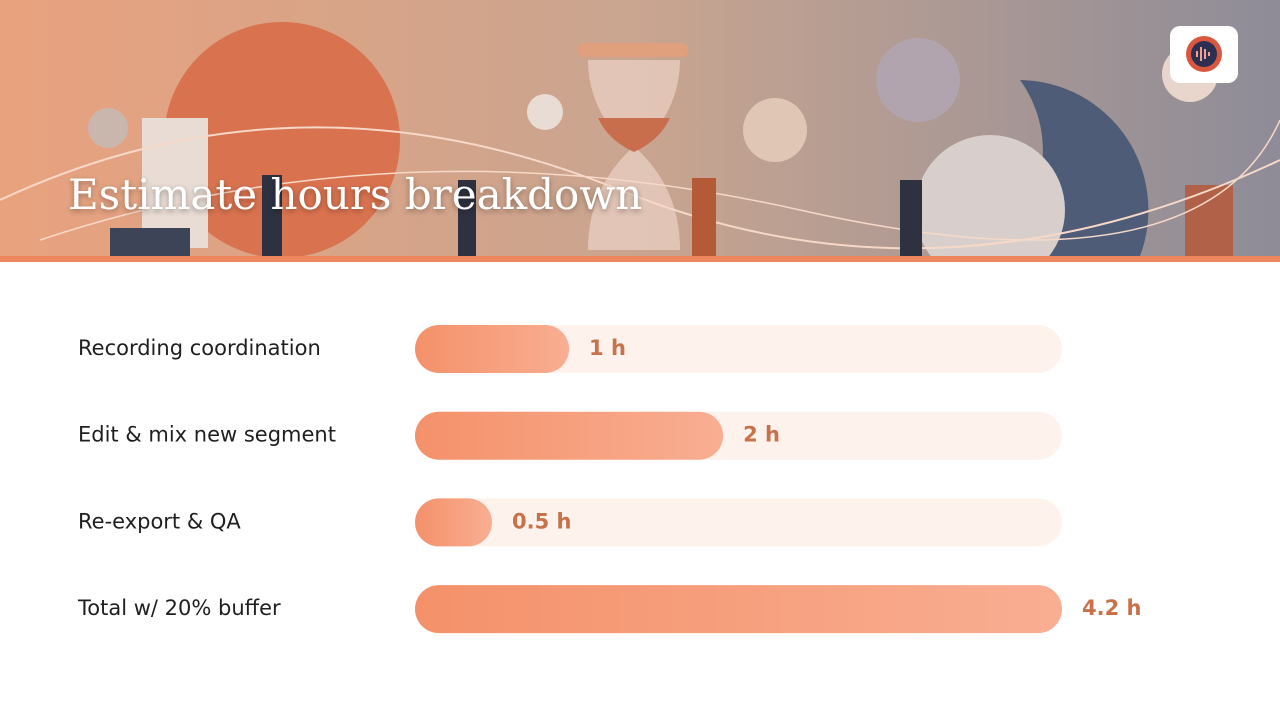 The height and width of the screenshot is (720, 1280). I want to click on logo-icon, so click(1204, 54).